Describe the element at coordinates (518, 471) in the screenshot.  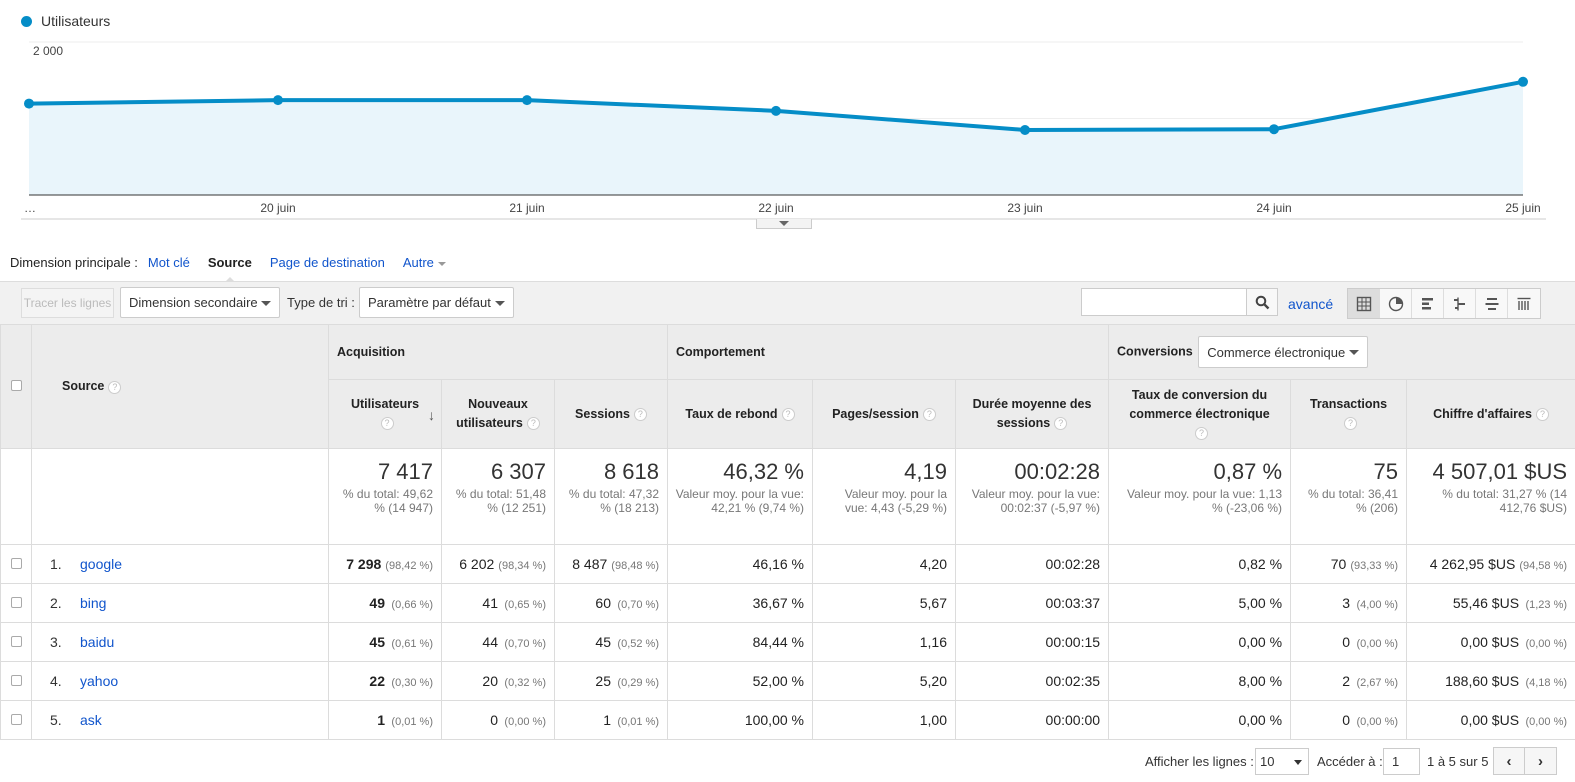
I see `total-new-users-value: 6 307` at that location.